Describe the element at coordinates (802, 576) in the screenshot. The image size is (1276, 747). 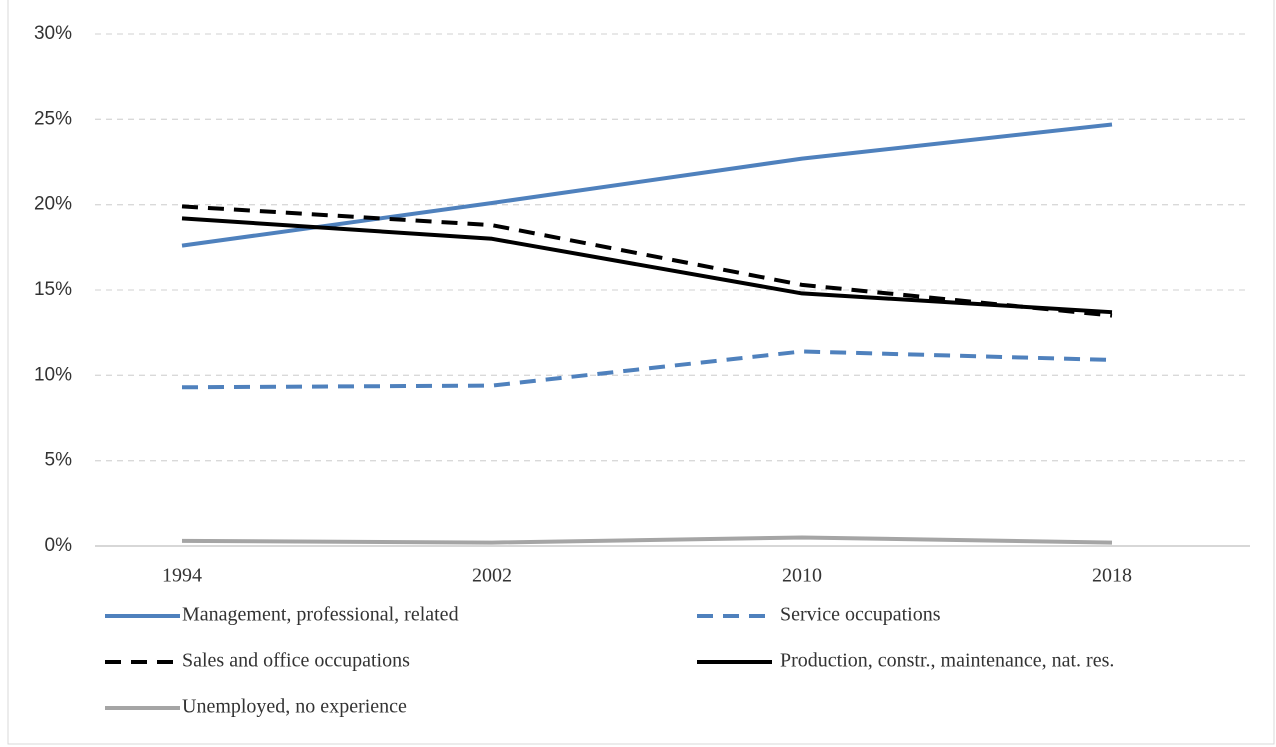
I see `x-tick-label: 2010` at that location.